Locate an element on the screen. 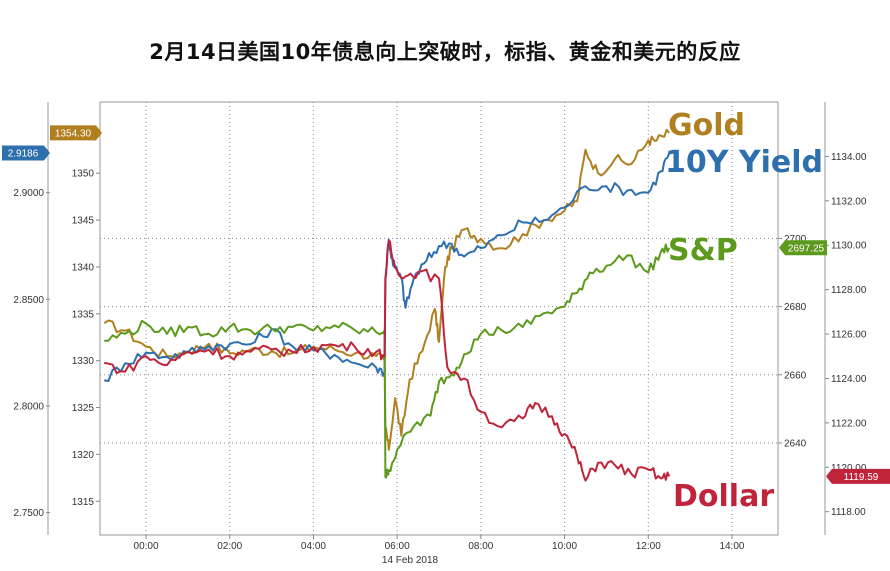  yield-tick-label: 2.9000 is located at coordinates (28, 193).